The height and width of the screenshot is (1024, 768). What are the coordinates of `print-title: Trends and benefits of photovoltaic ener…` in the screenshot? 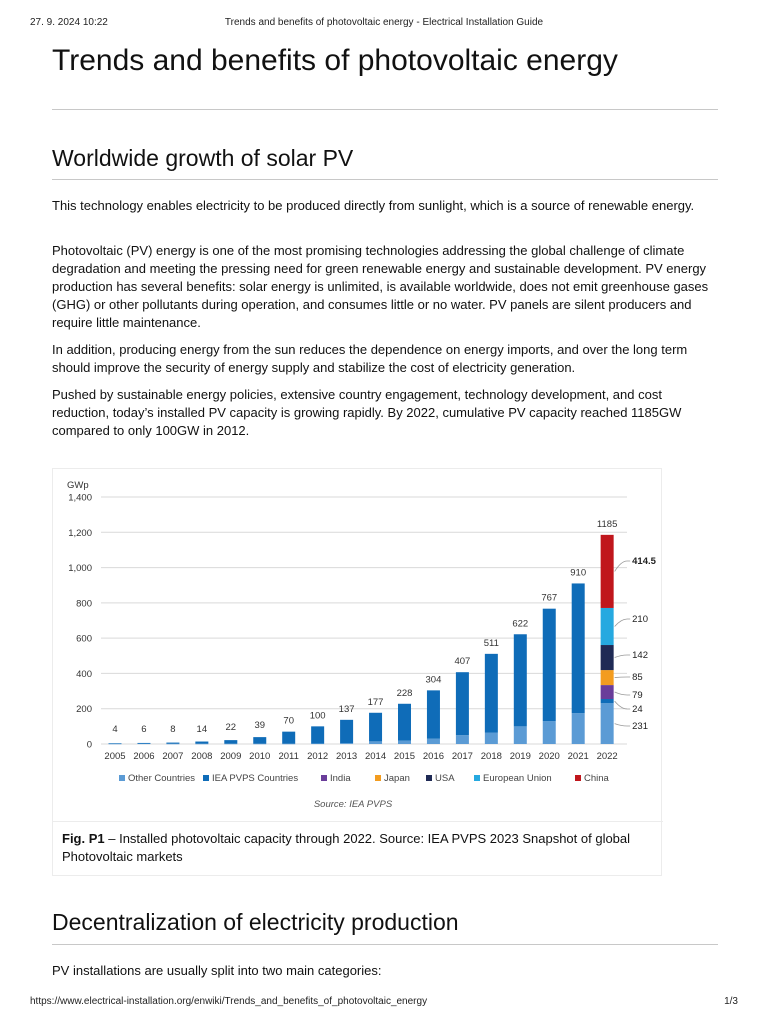 It's located at (384, 22).